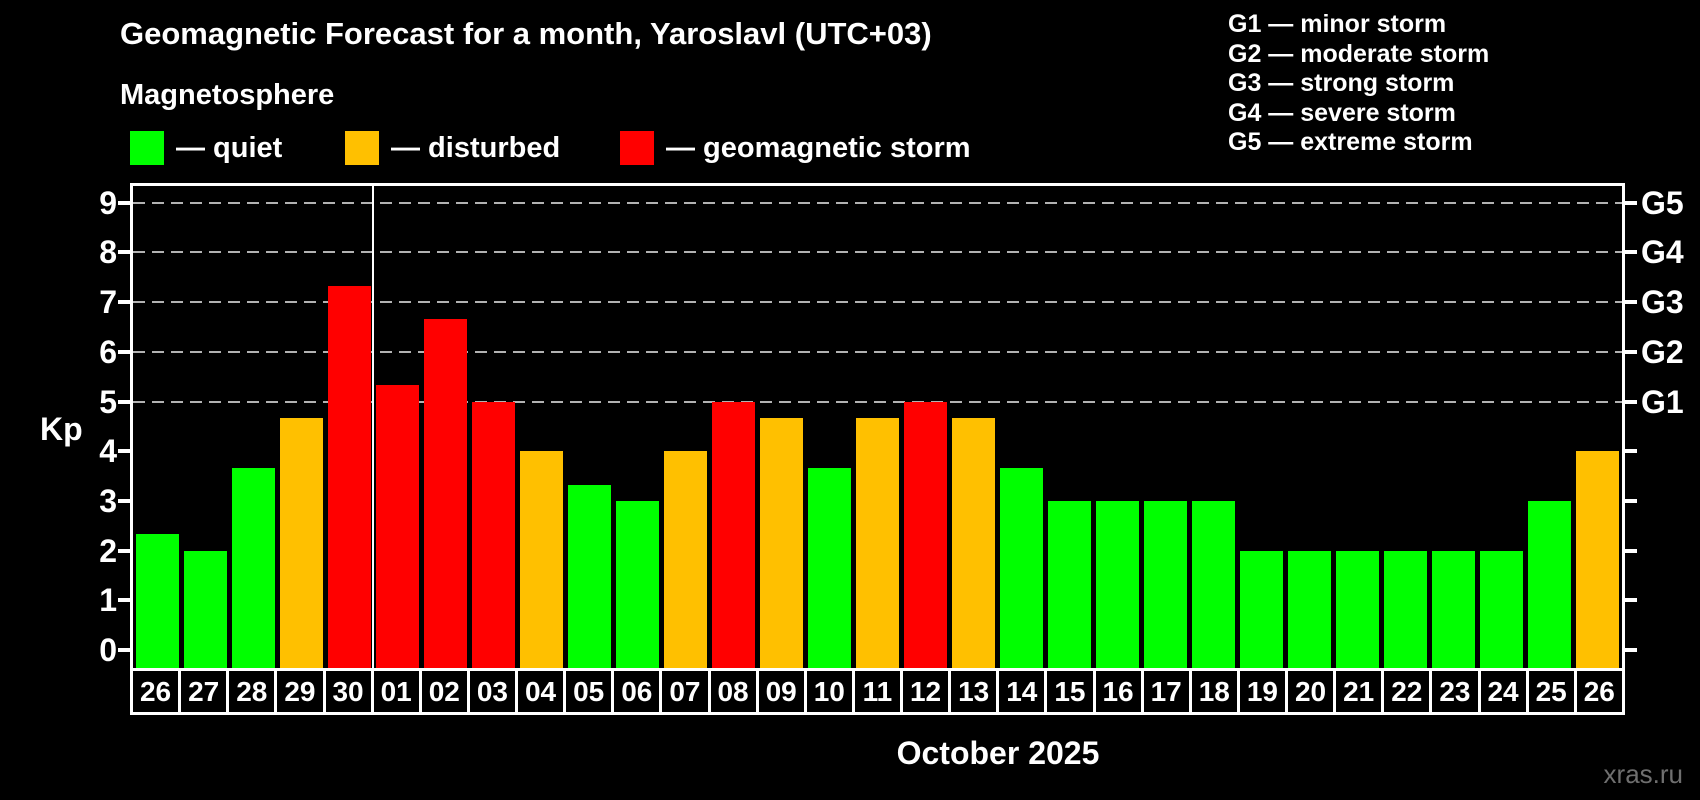 The image size is (1700, 800). I want to click on day-label-15: 15, so click(1071, 691).